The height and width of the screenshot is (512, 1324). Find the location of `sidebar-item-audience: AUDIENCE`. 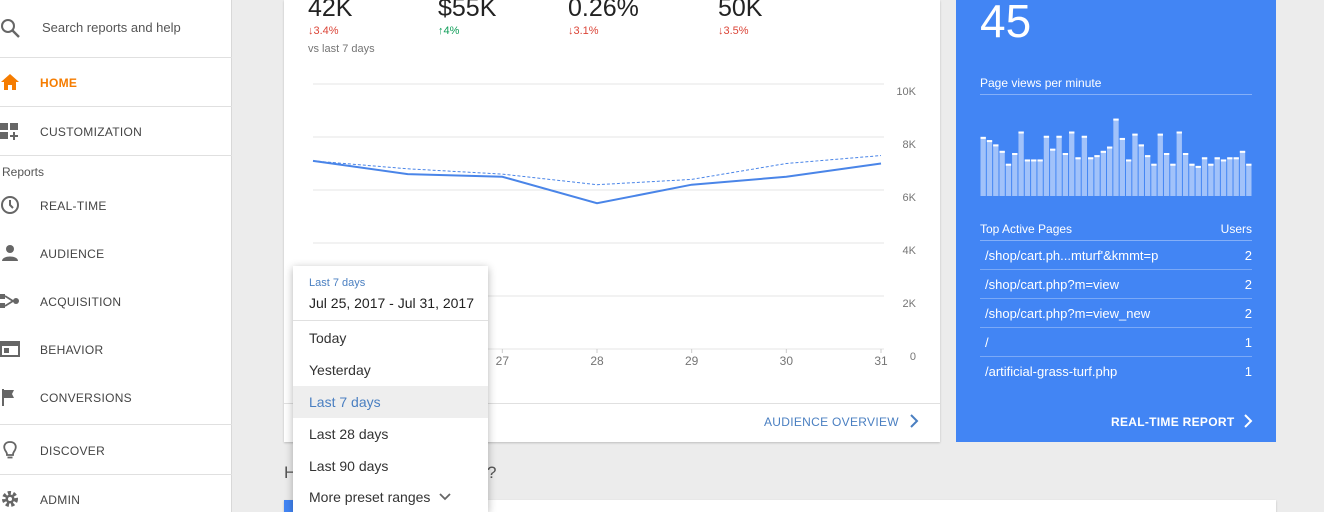

sidebar-item-audience: AUDIENCE is located at coordinates (116, 254).